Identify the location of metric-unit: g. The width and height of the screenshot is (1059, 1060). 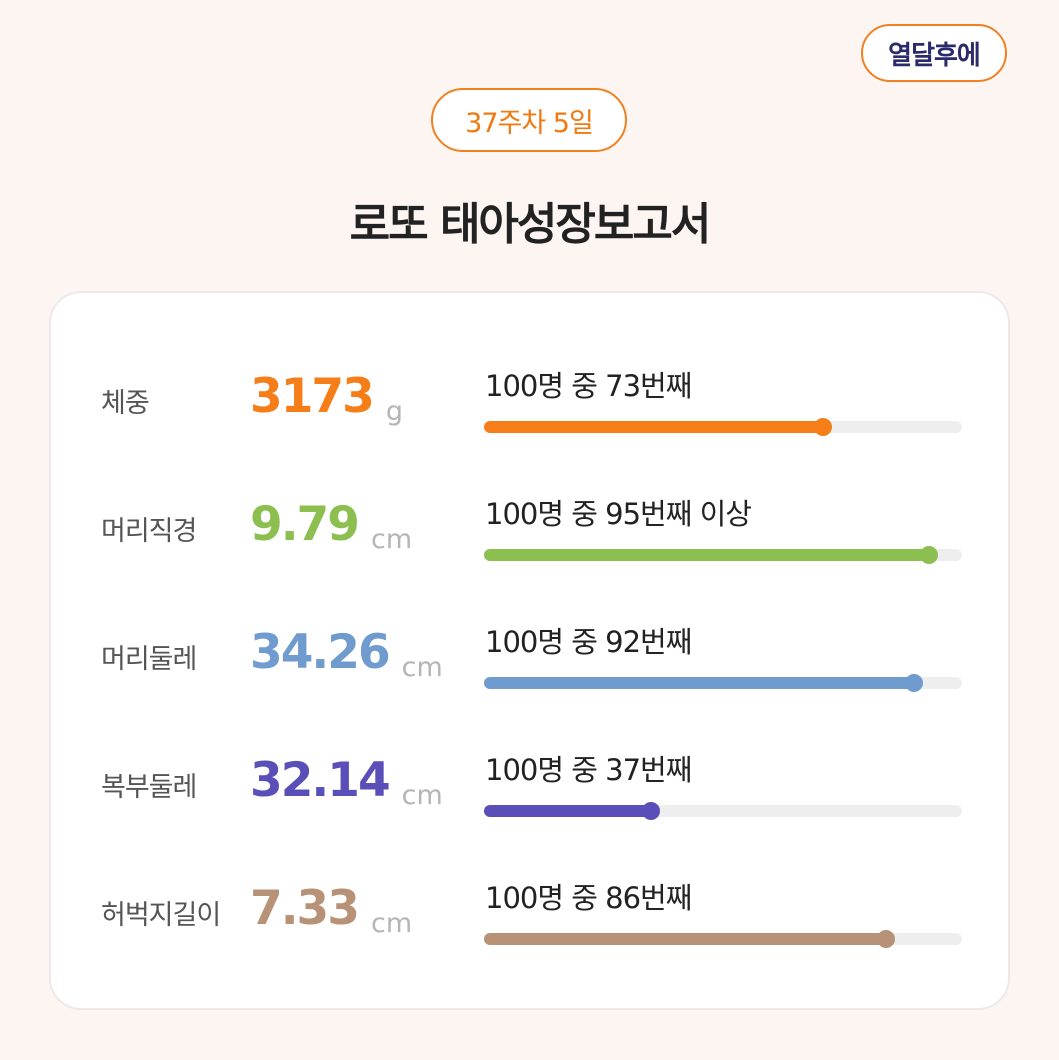
(394, 411).